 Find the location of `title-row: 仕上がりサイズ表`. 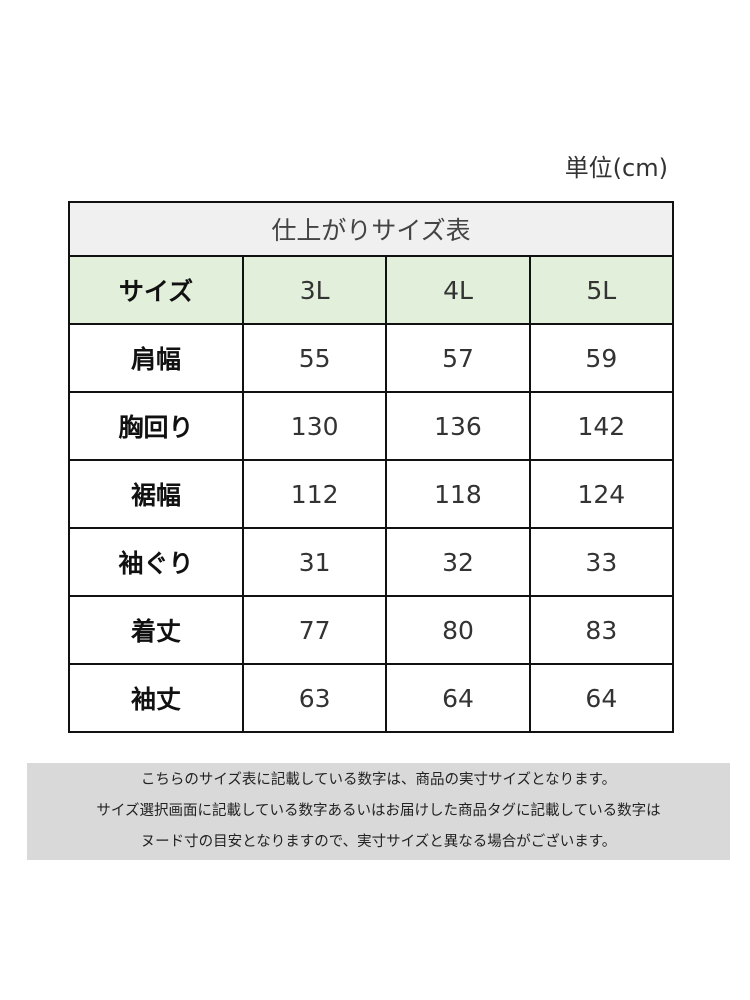

title-row: 仕上がりサイズ表 is located at coordinates (371, 229).